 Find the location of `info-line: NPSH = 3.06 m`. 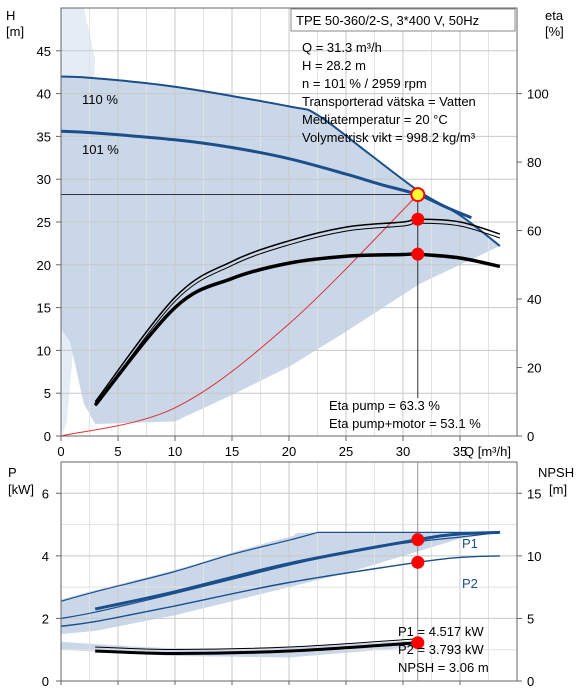

info-line: NPSH = 3.06 m is located at coordinates (443, 667).